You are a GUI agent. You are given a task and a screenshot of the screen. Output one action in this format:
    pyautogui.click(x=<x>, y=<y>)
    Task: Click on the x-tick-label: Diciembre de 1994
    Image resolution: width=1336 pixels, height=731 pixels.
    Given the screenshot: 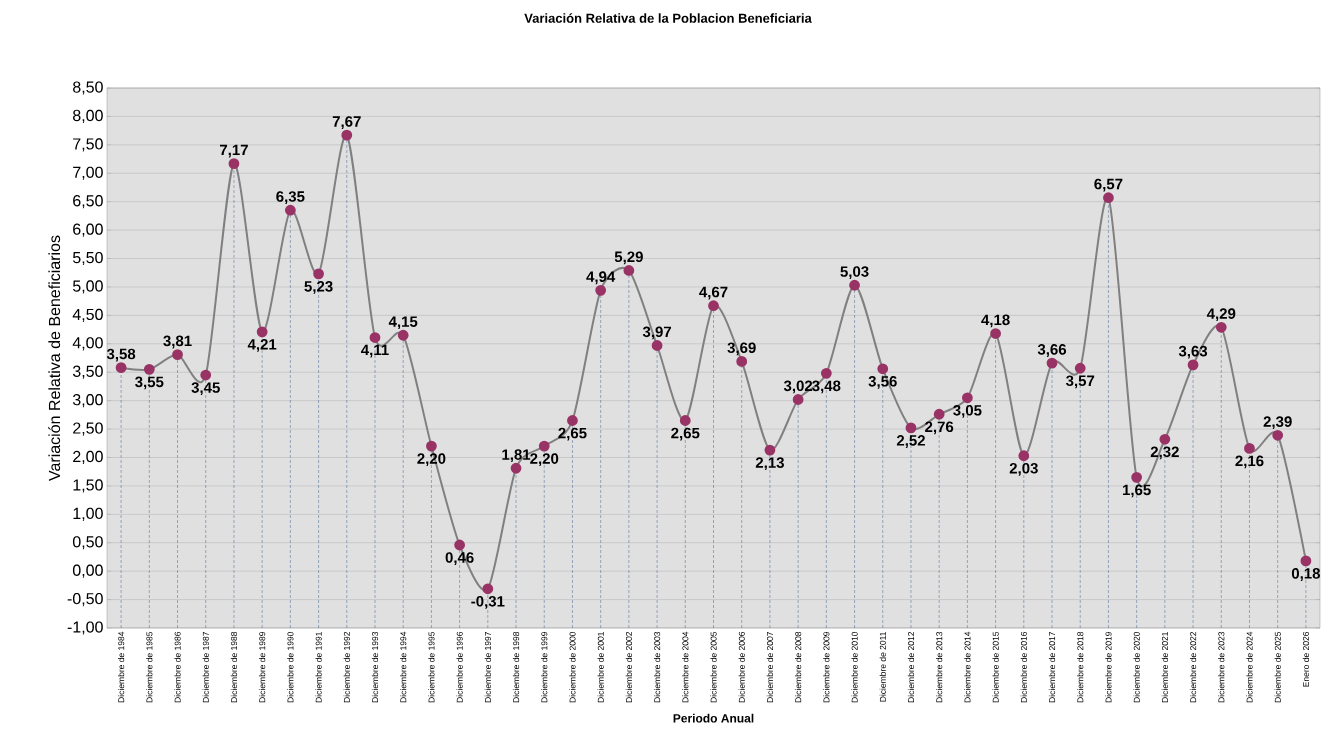 What is the action you would take?
    pyautogui.click(x=403, y=667)
    